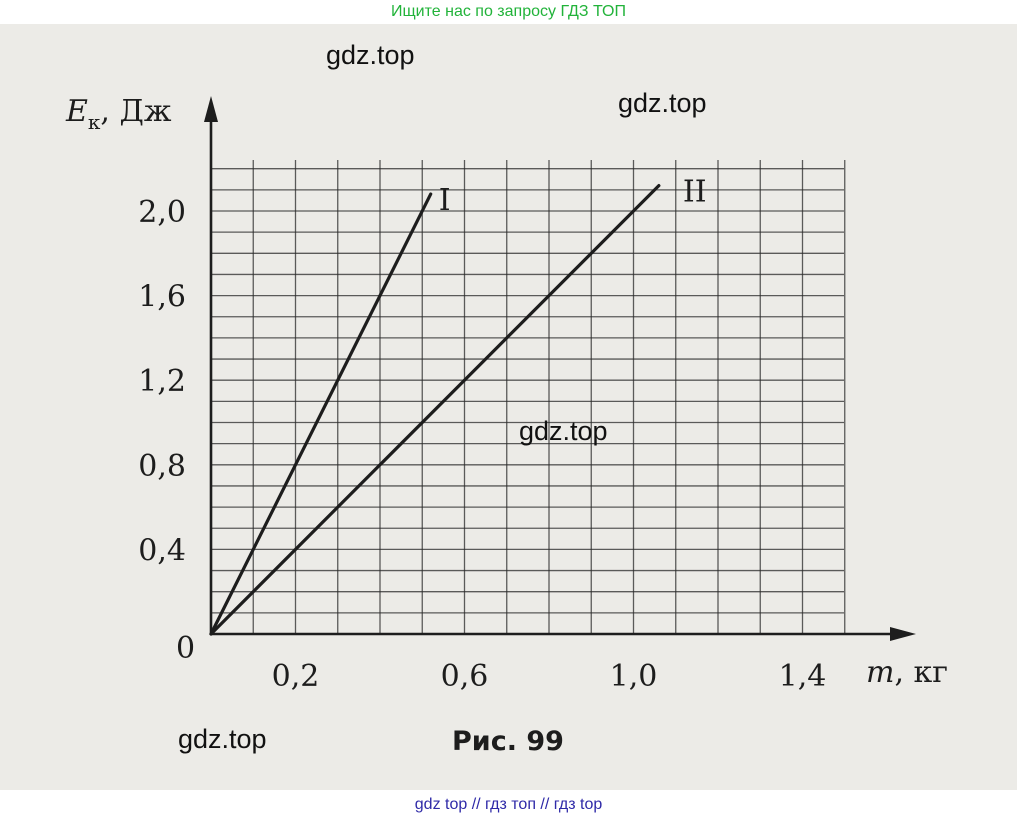 This screenshot has height=819, width=1017. Describe the element at coordinates (162, 381) in the screenshot. I see `y-tick-label: 1,2` at that location.